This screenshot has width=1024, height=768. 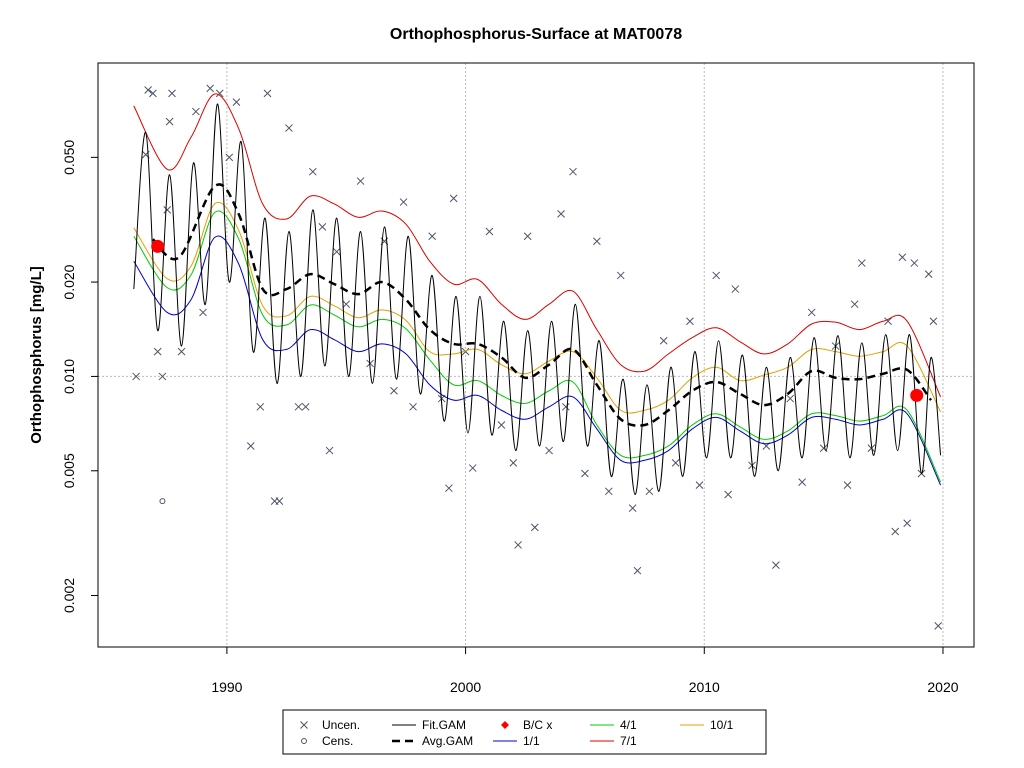 I want to click on legend-item: B/C x, so click(x=526, y=725).